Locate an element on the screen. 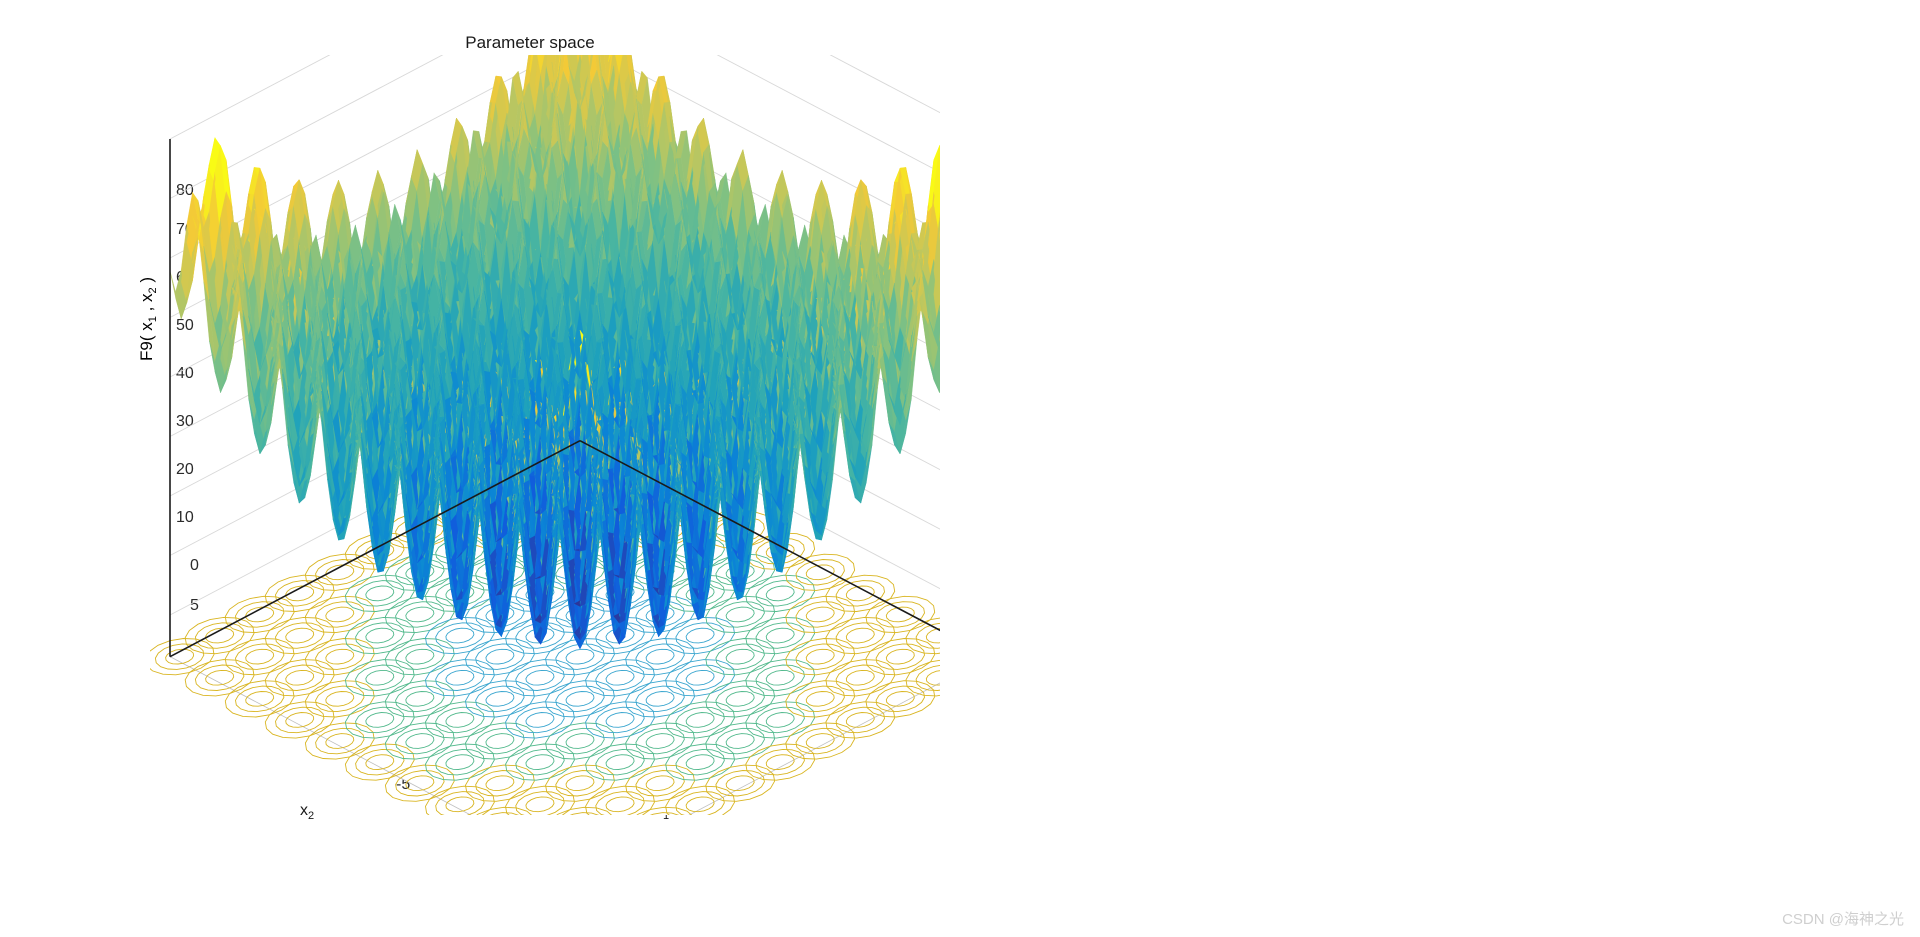 The image size is (1920, 937). z-tick-0: 0 is located at coordinates (194, 565).